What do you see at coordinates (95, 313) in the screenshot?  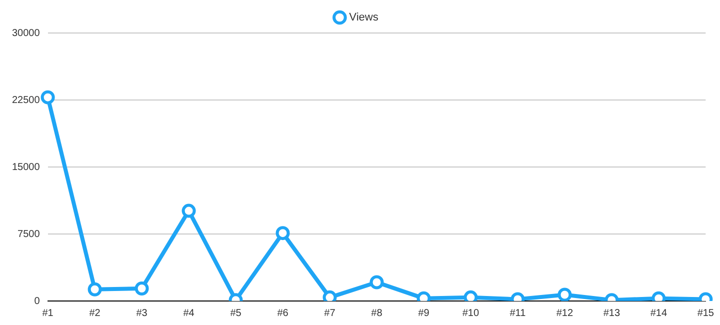 I see `x-tick-label: #2` at bounding box center [95, 313].